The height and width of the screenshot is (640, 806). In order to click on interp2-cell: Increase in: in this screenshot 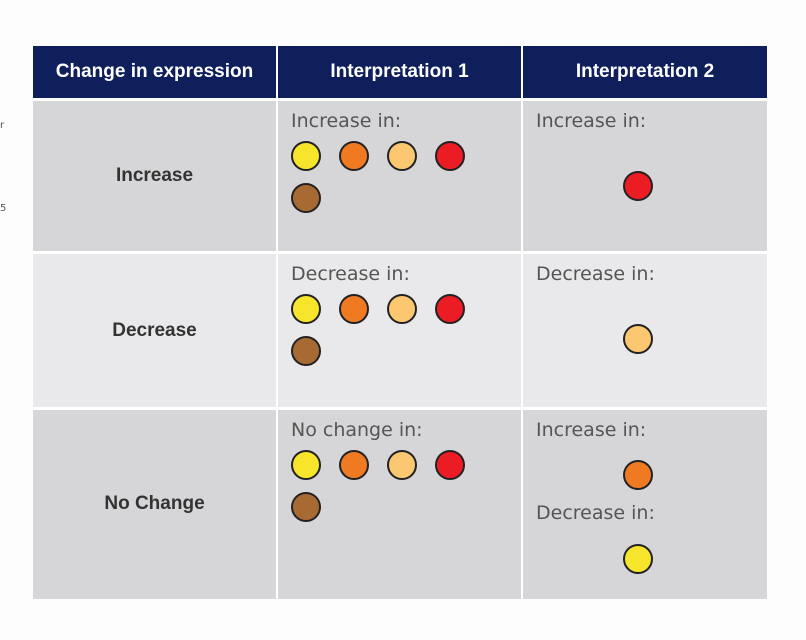, I will do `click(644, 175)`.